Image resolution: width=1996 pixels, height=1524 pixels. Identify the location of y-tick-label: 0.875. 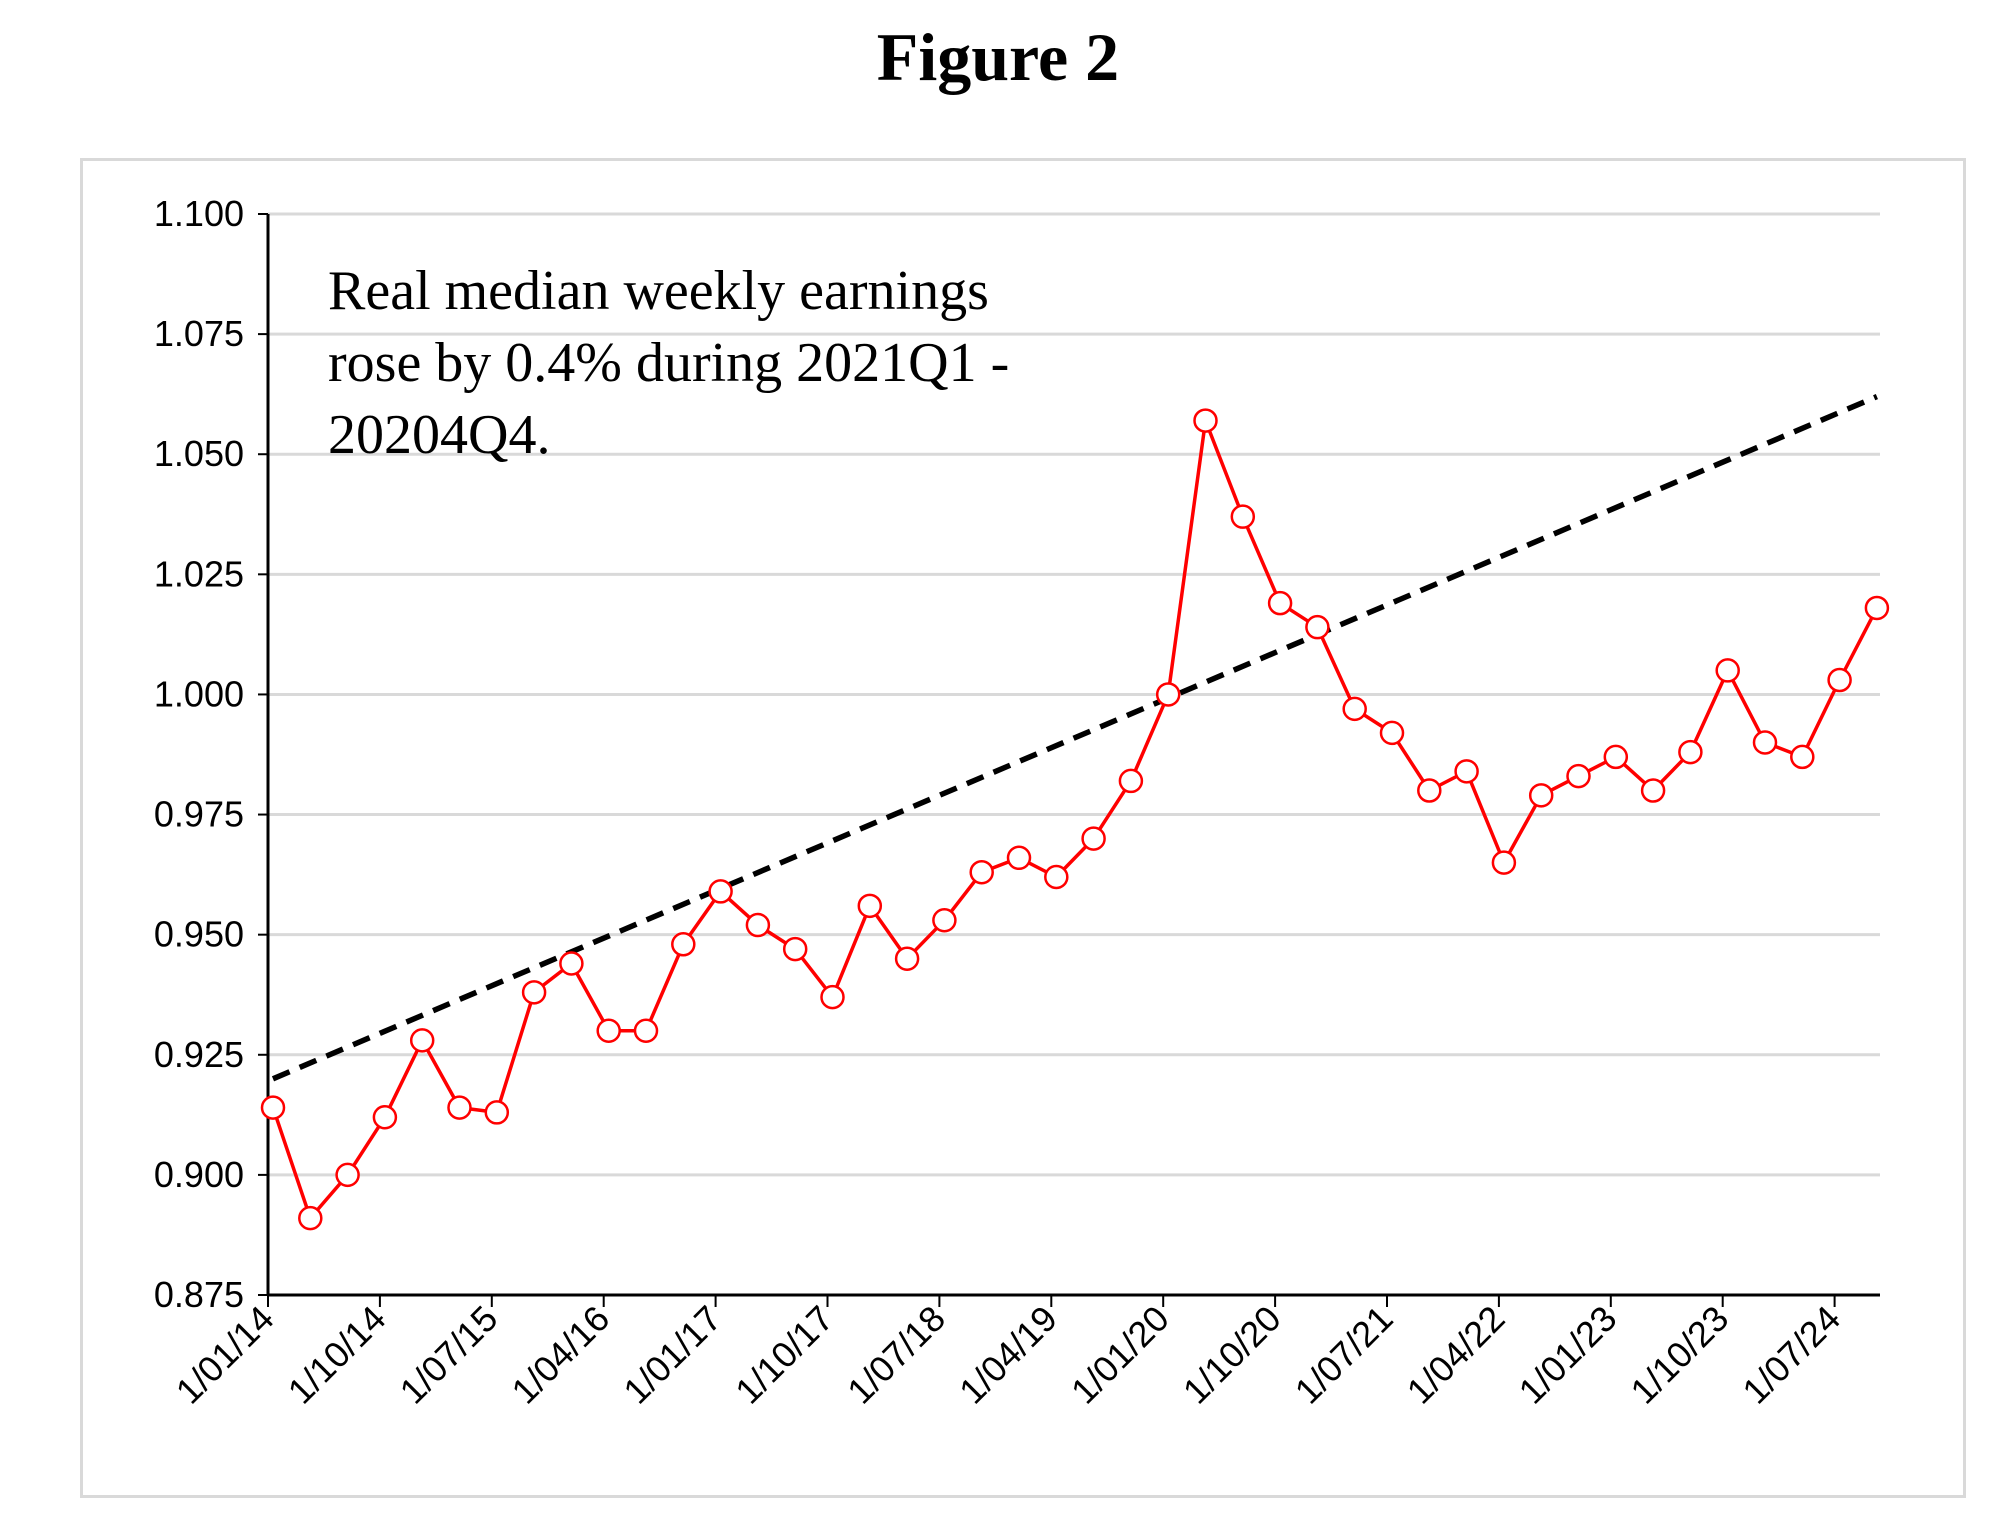
(199, 1294).